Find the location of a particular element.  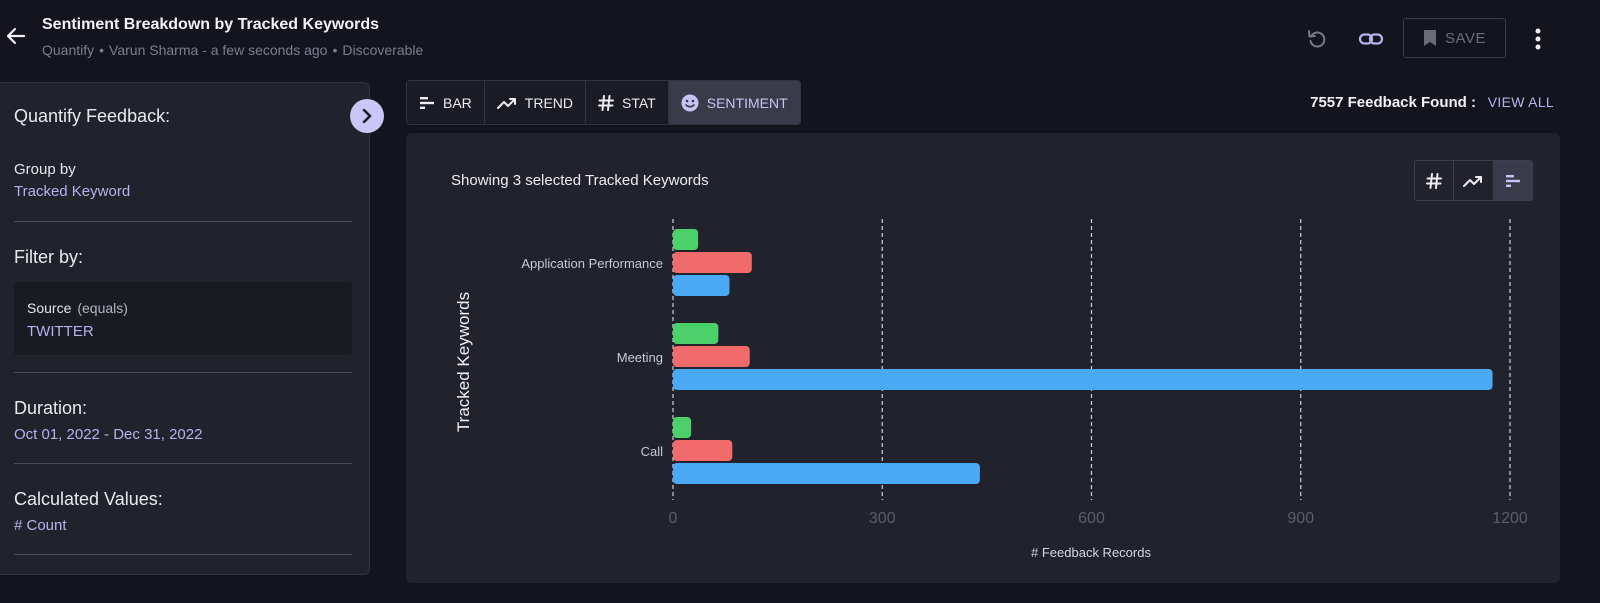

x-tick-label: 0 is located at coordinates (673, 518).